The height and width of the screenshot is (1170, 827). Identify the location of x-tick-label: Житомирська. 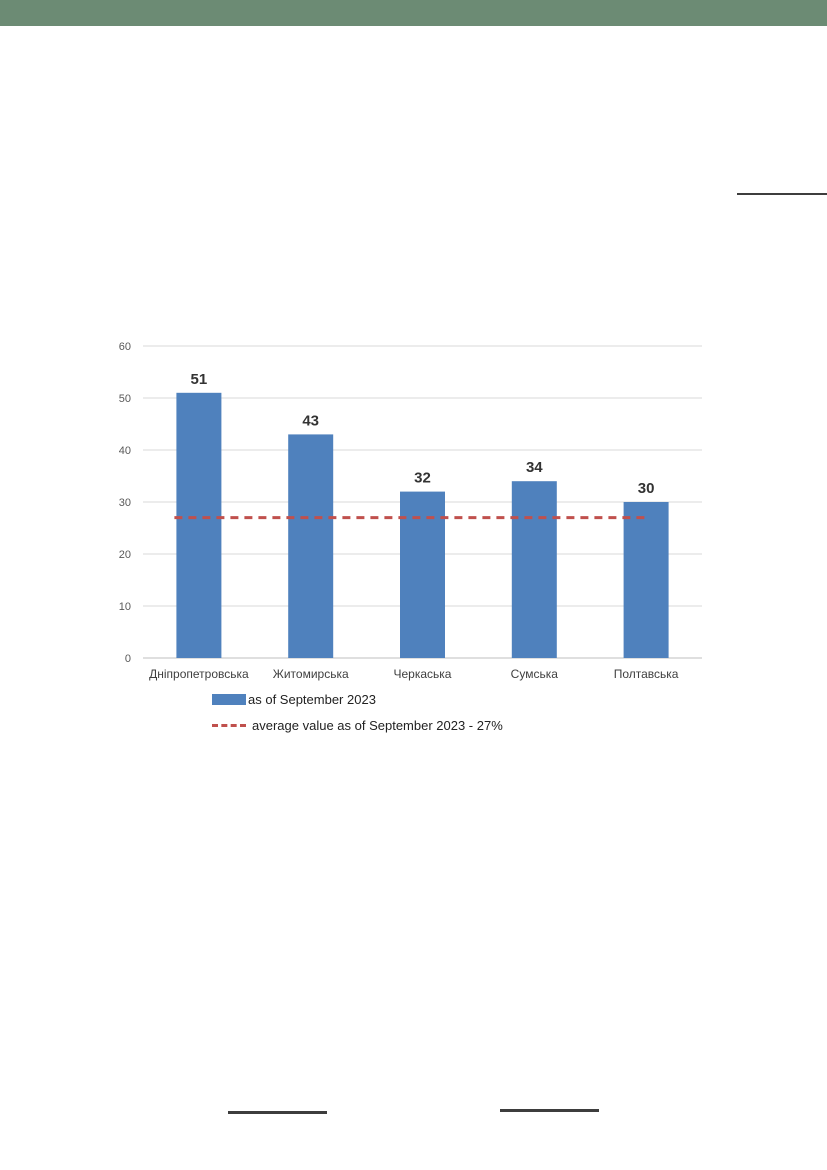
(311, 674).